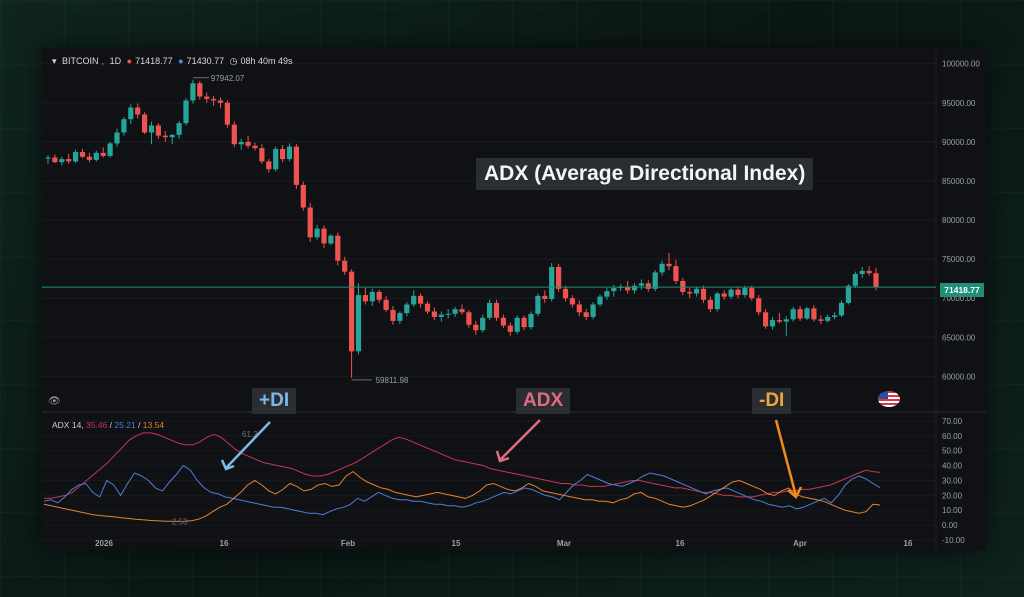 The height and width of the screenshot is (597, 1024). What do you see at coordinates (462, 465) in the screenshot?
I see `series-line-adx` at bounding box center [462, 465].